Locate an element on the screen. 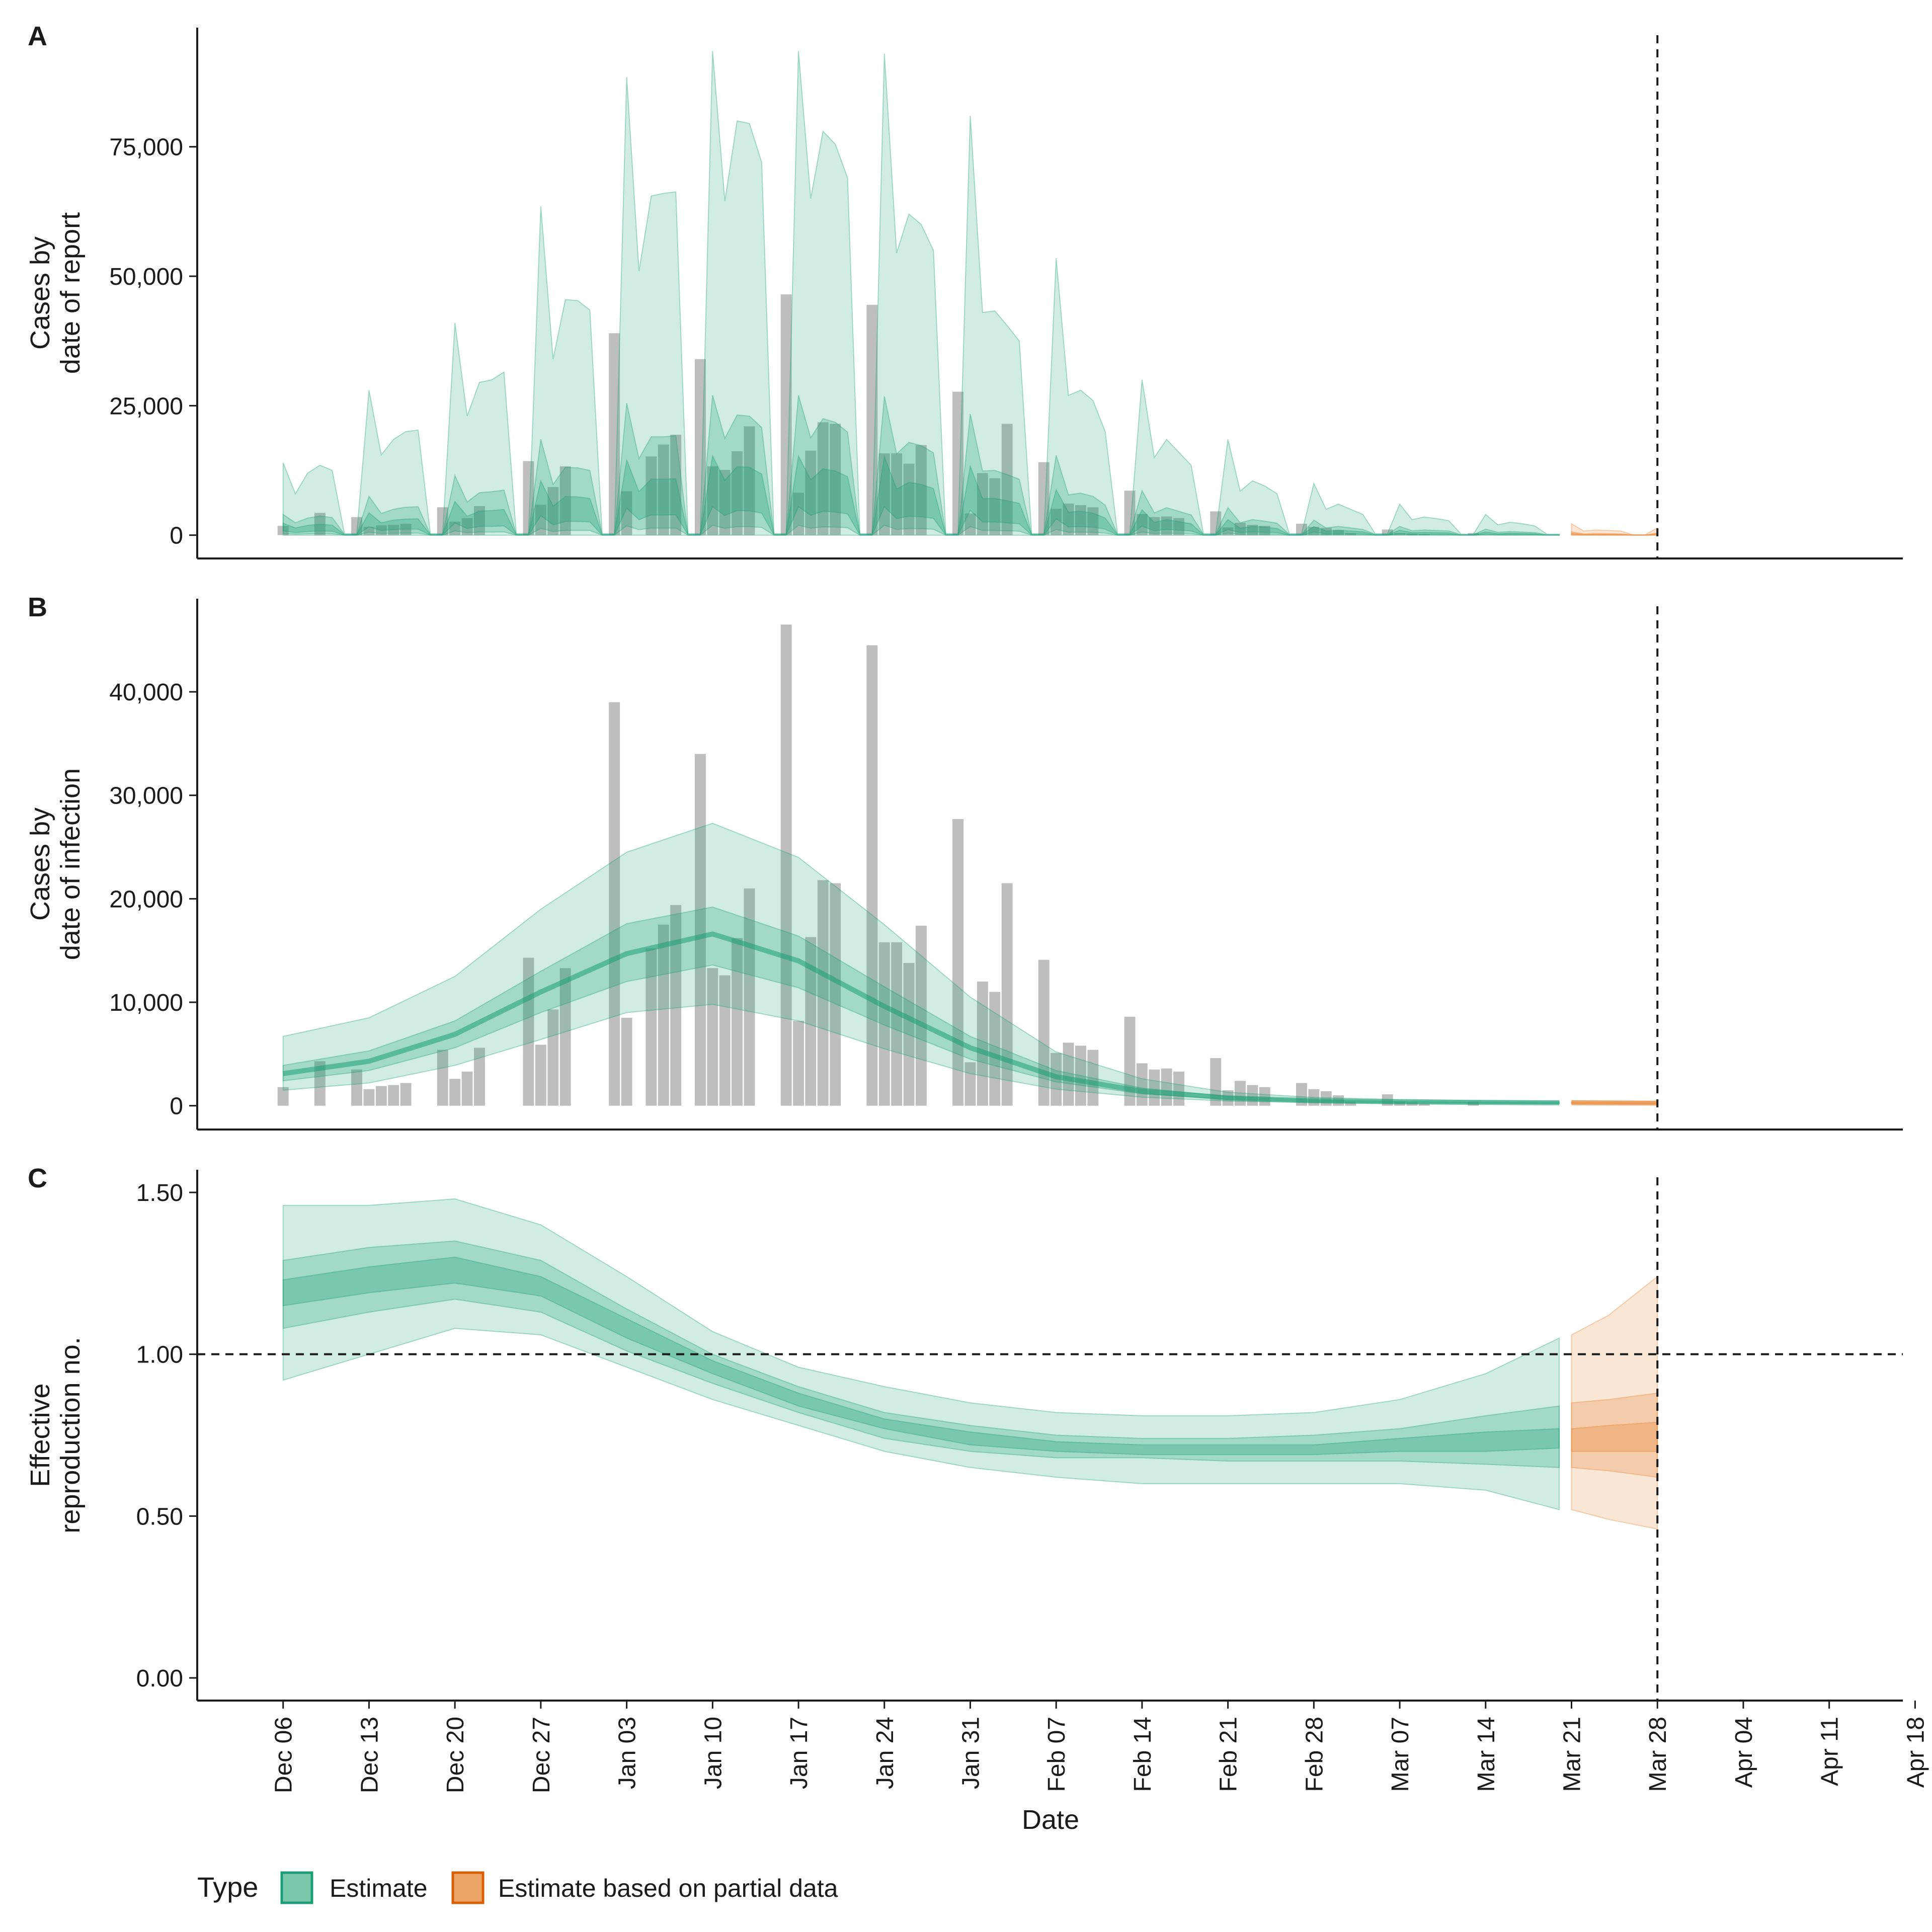 This screenshot has width=1932, height=1932. x-tick-label: Mar 14 is located at coordinates (1487, 1754).